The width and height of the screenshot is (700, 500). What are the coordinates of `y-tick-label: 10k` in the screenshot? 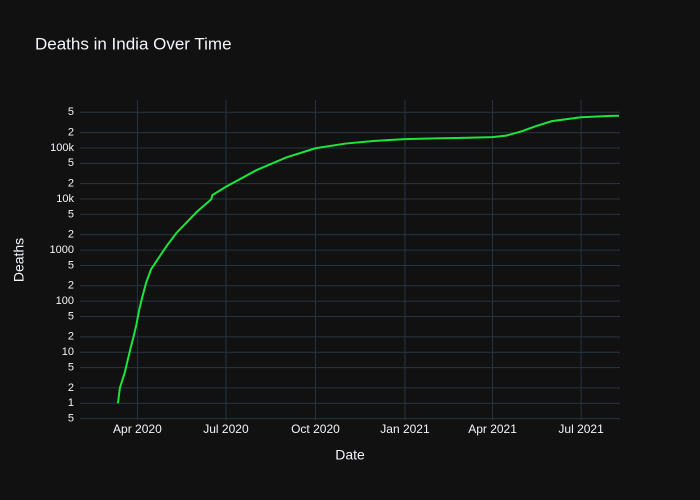 It's located at (65, 199).